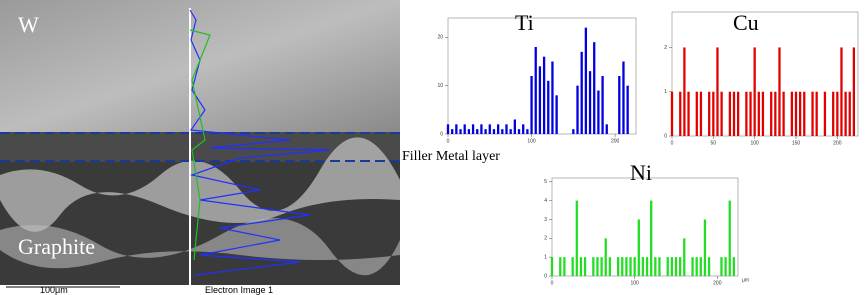  I want to click on chart-title: Ni, so click(641, 172).